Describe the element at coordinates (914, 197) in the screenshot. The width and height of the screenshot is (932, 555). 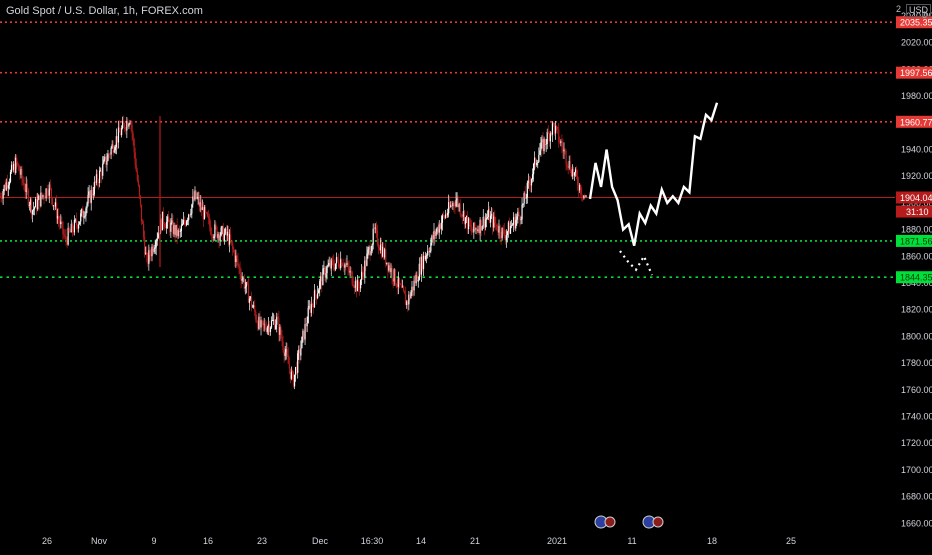
I see `level-tag-bg` at that location.